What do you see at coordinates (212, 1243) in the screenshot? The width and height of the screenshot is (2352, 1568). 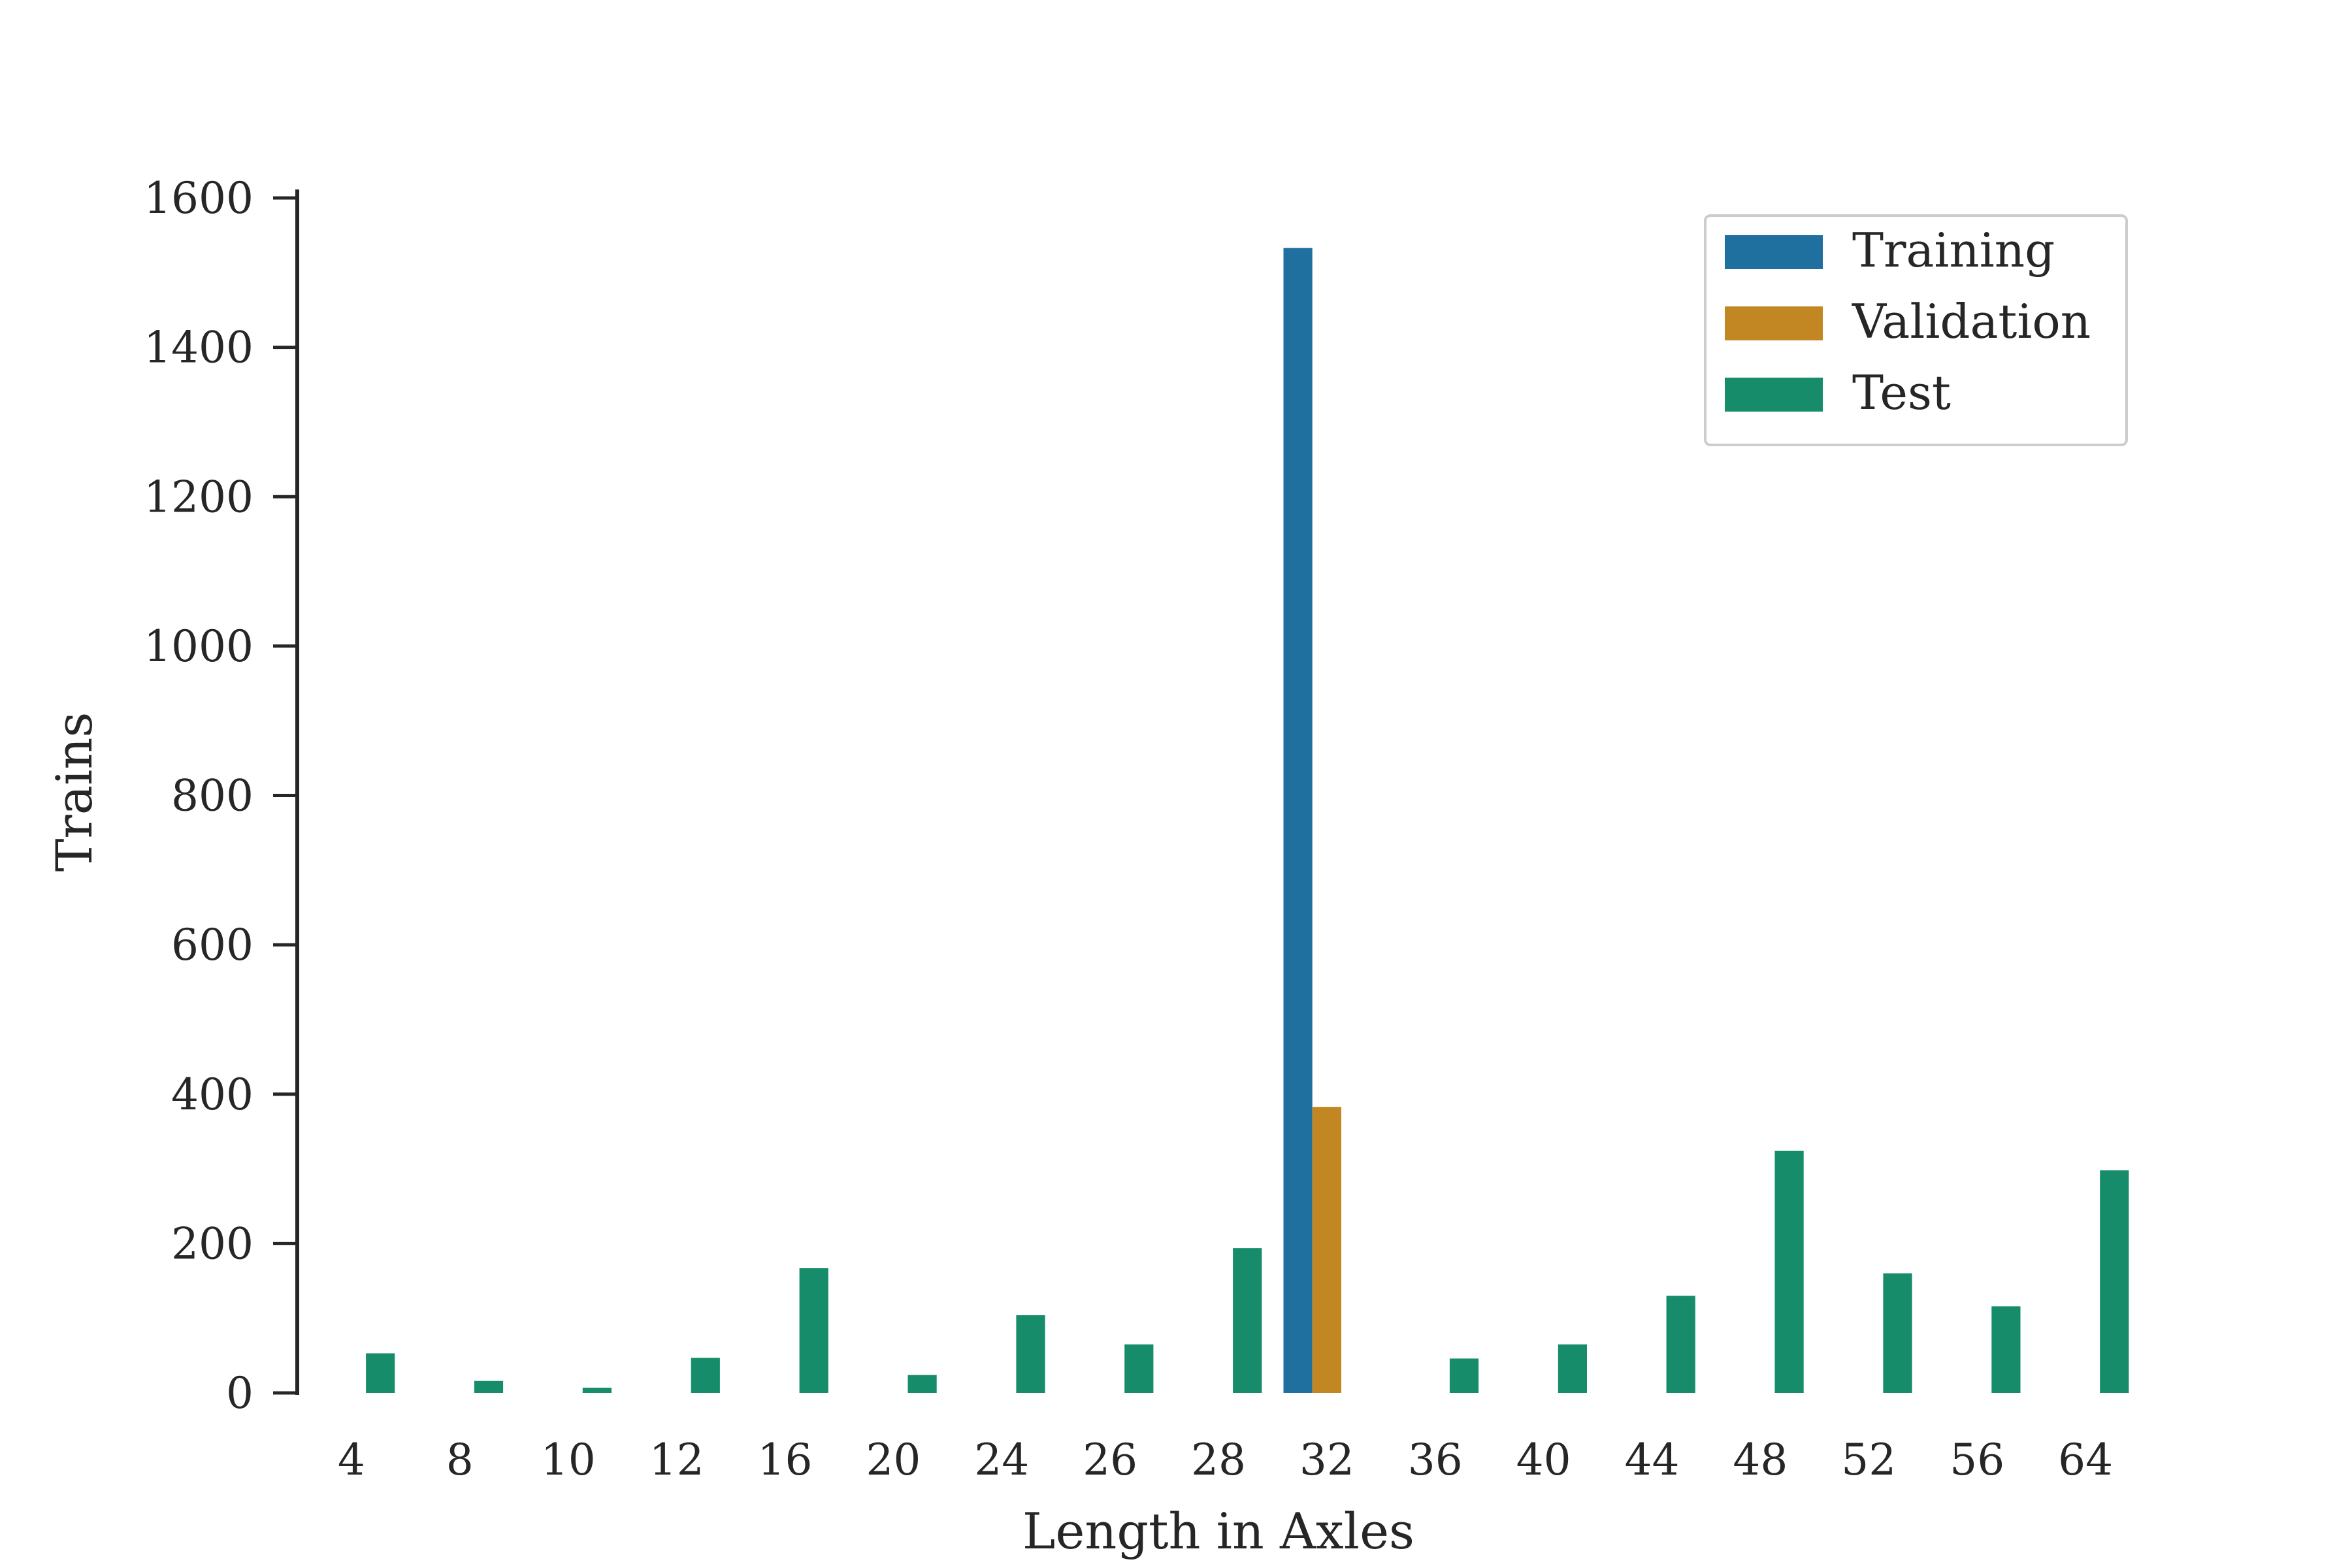 I see `y-tick-label: 200` at bounding box center [212, 1243].